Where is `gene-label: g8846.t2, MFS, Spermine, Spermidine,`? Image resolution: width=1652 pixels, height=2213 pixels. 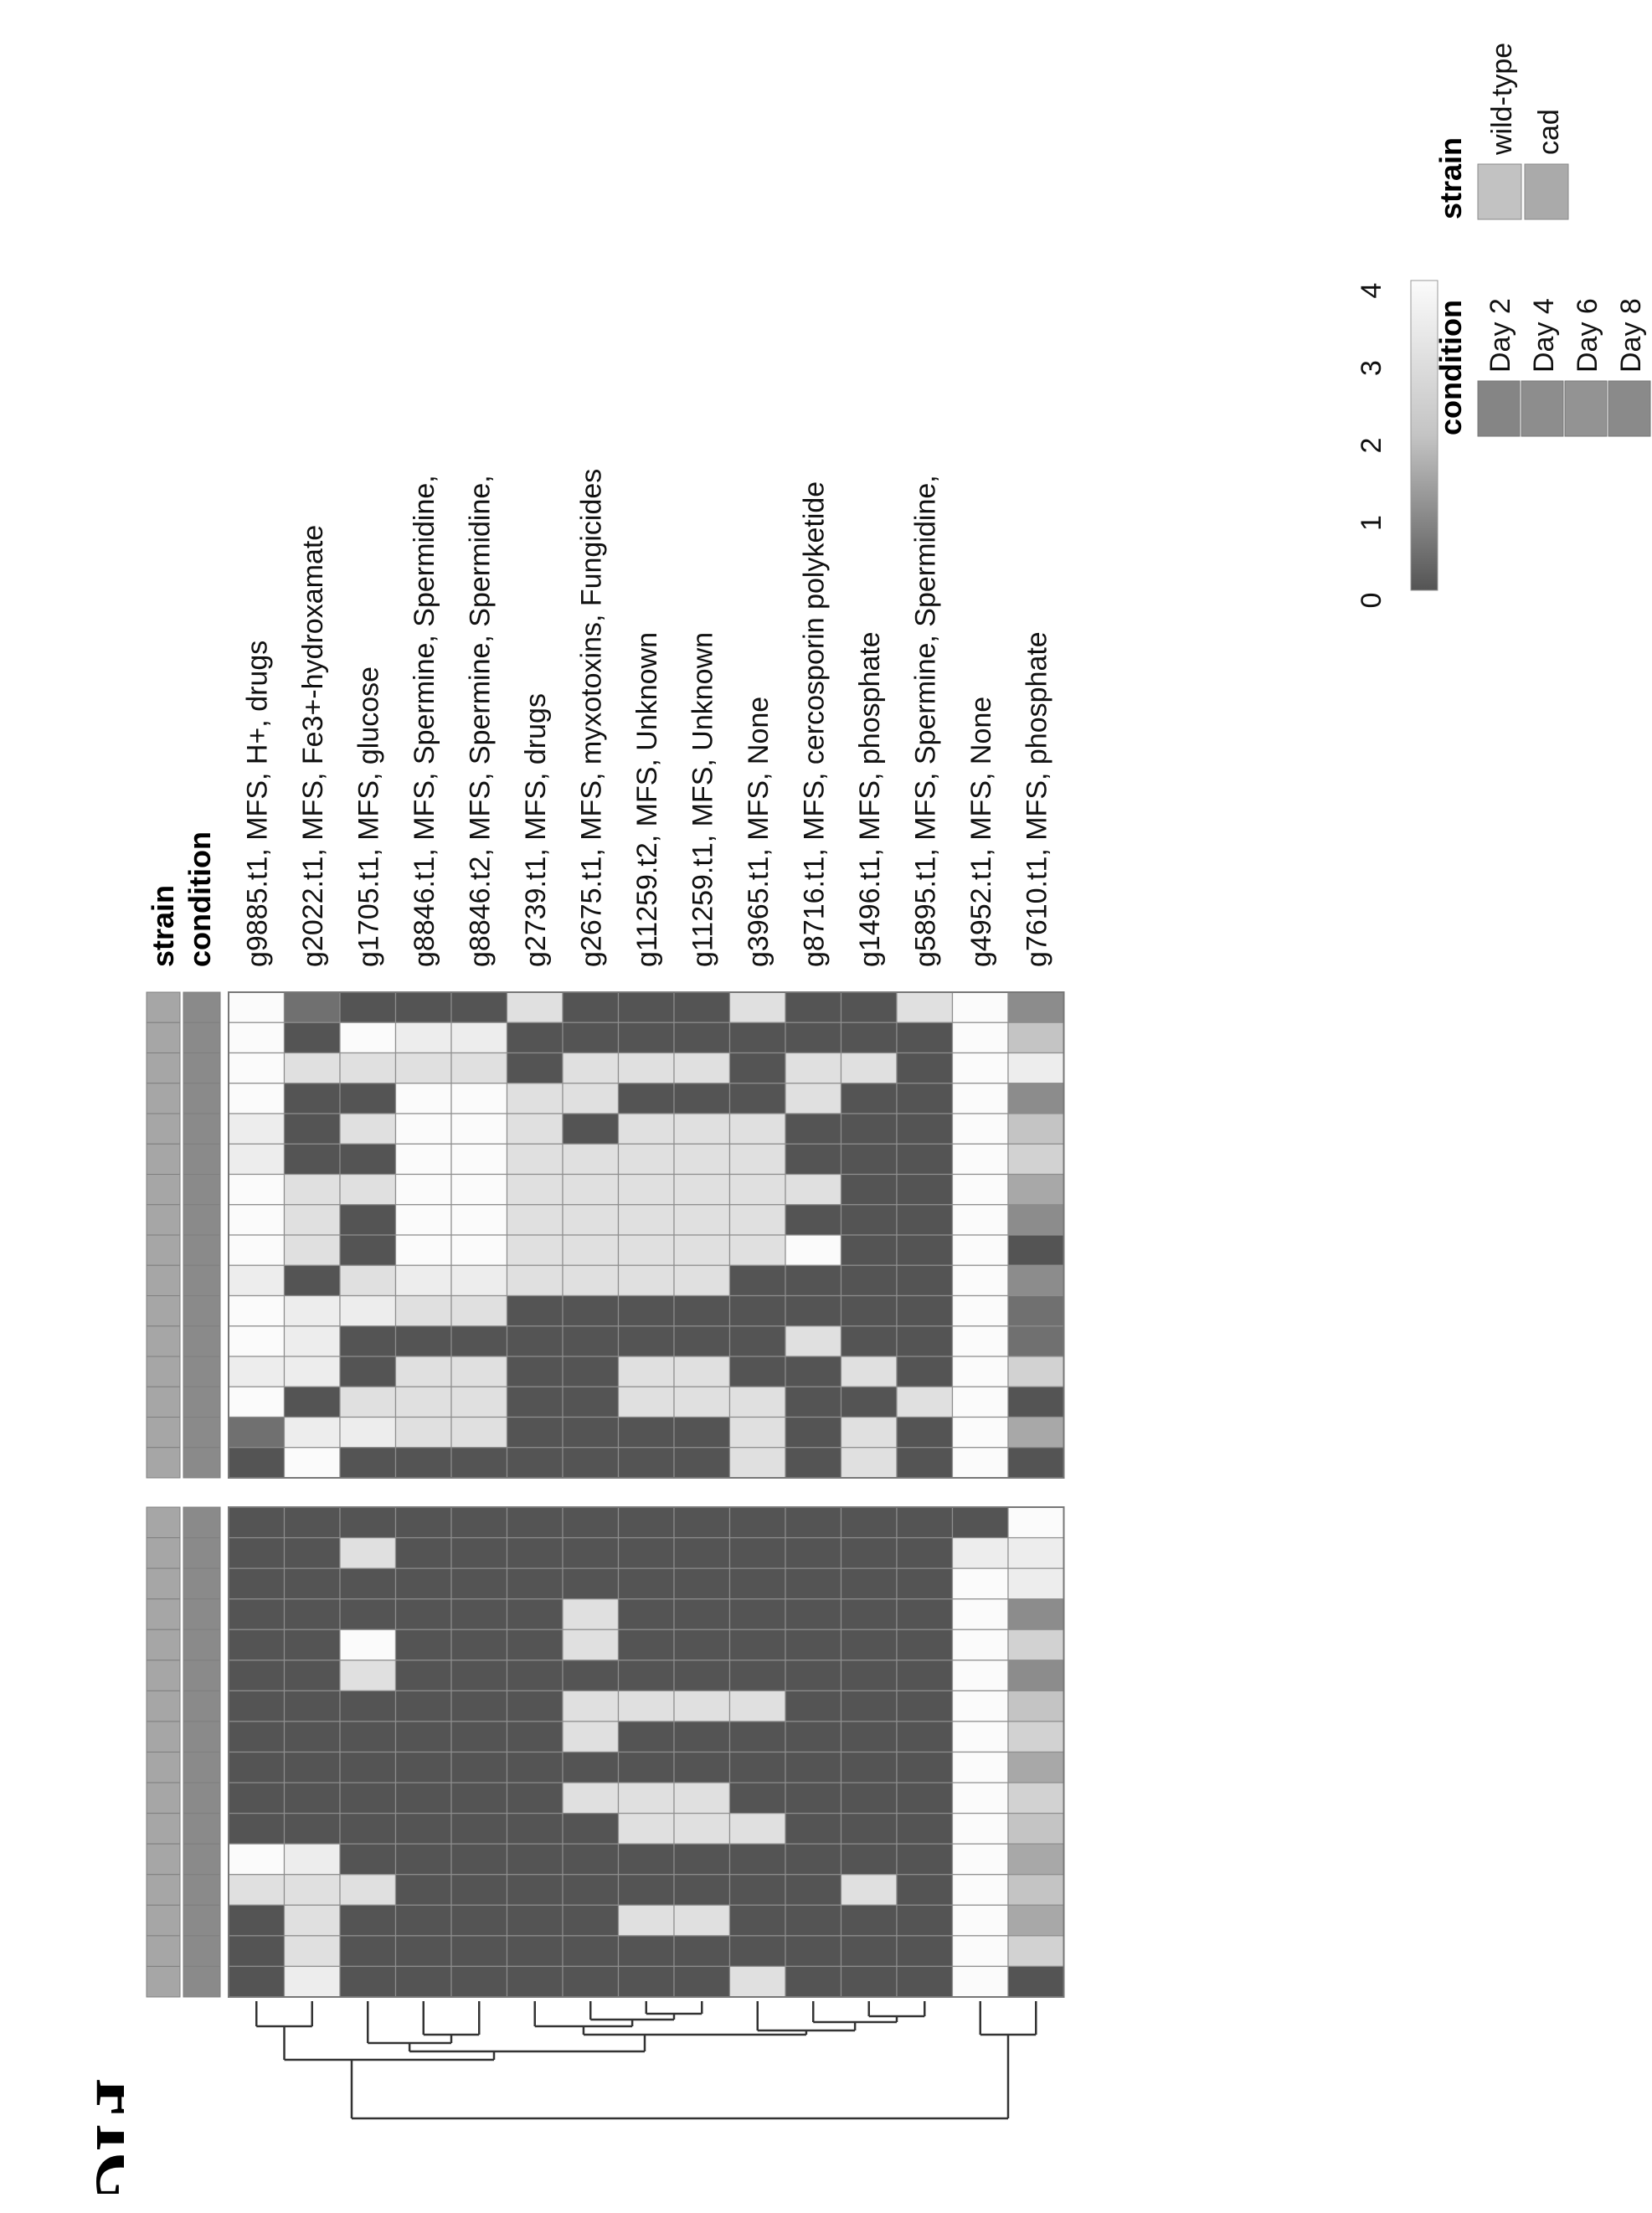
gene-label: g8846.t2, MFS, Spermine, Spermidine, is located at coordinates (480, 721).